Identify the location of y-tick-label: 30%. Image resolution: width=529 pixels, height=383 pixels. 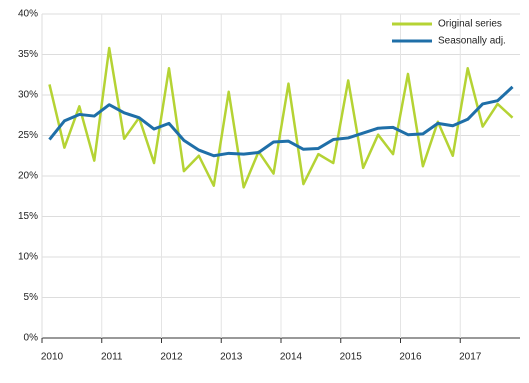
(28, 95).